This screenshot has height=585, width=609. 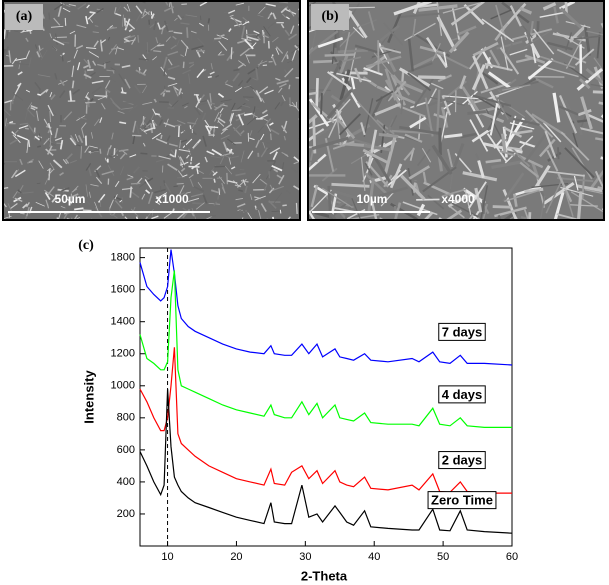 What do you see at coordinates (126, 514) in the screenshot?
I see `y-tick-label: 200` at bounding box center [126, 514].